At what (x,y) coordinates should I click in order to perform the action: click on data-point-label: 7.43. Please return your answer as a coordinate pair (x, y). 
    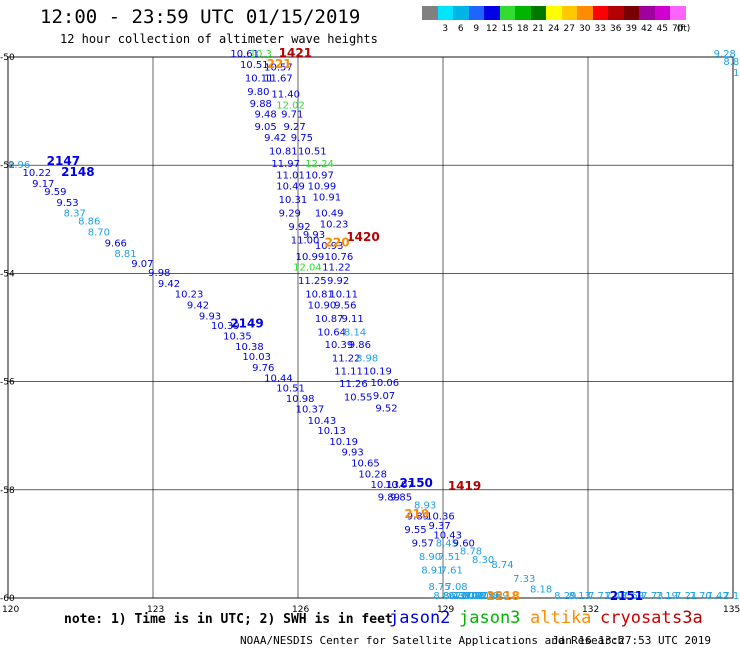
    Looking at the image, I should click on (616, 596).